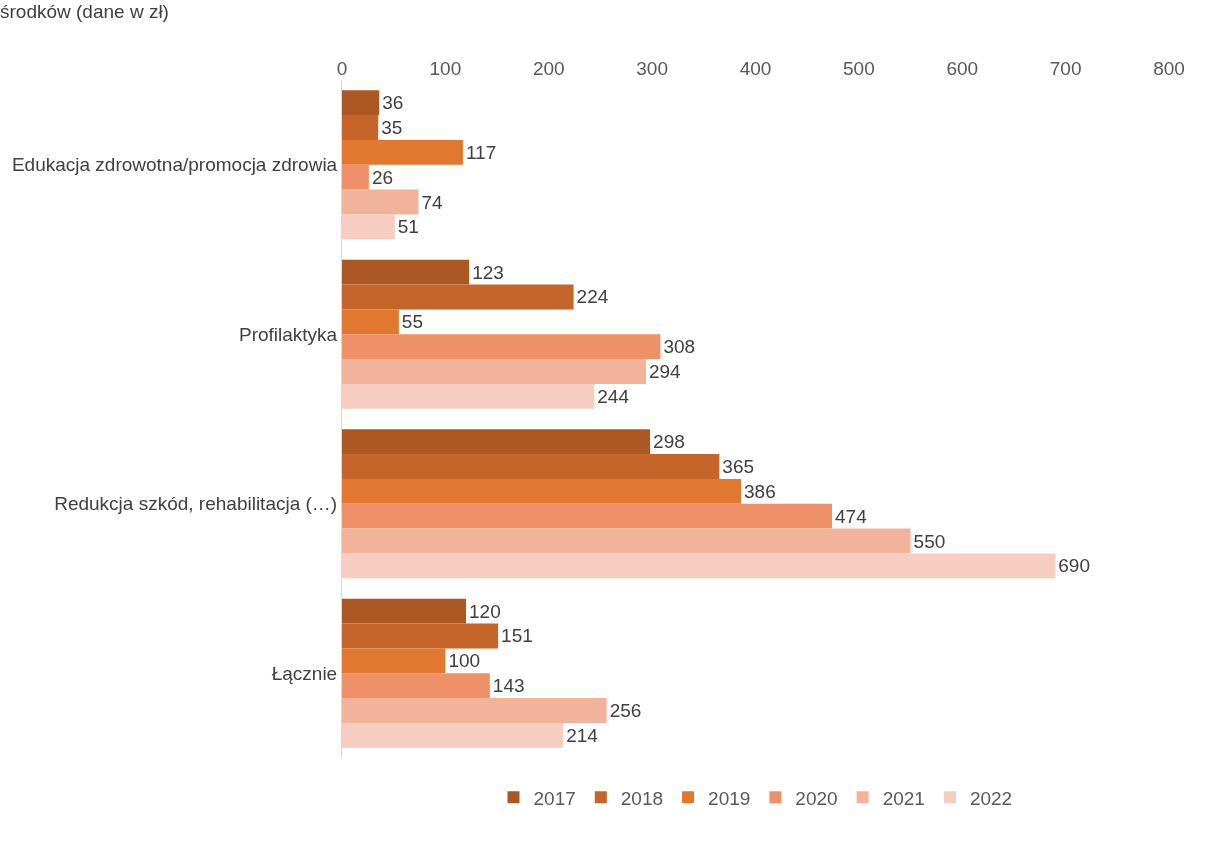 Image resolution: width=1209 pixels, height=848 pixels. I want to click on data-label: 550, so click(929, 541).